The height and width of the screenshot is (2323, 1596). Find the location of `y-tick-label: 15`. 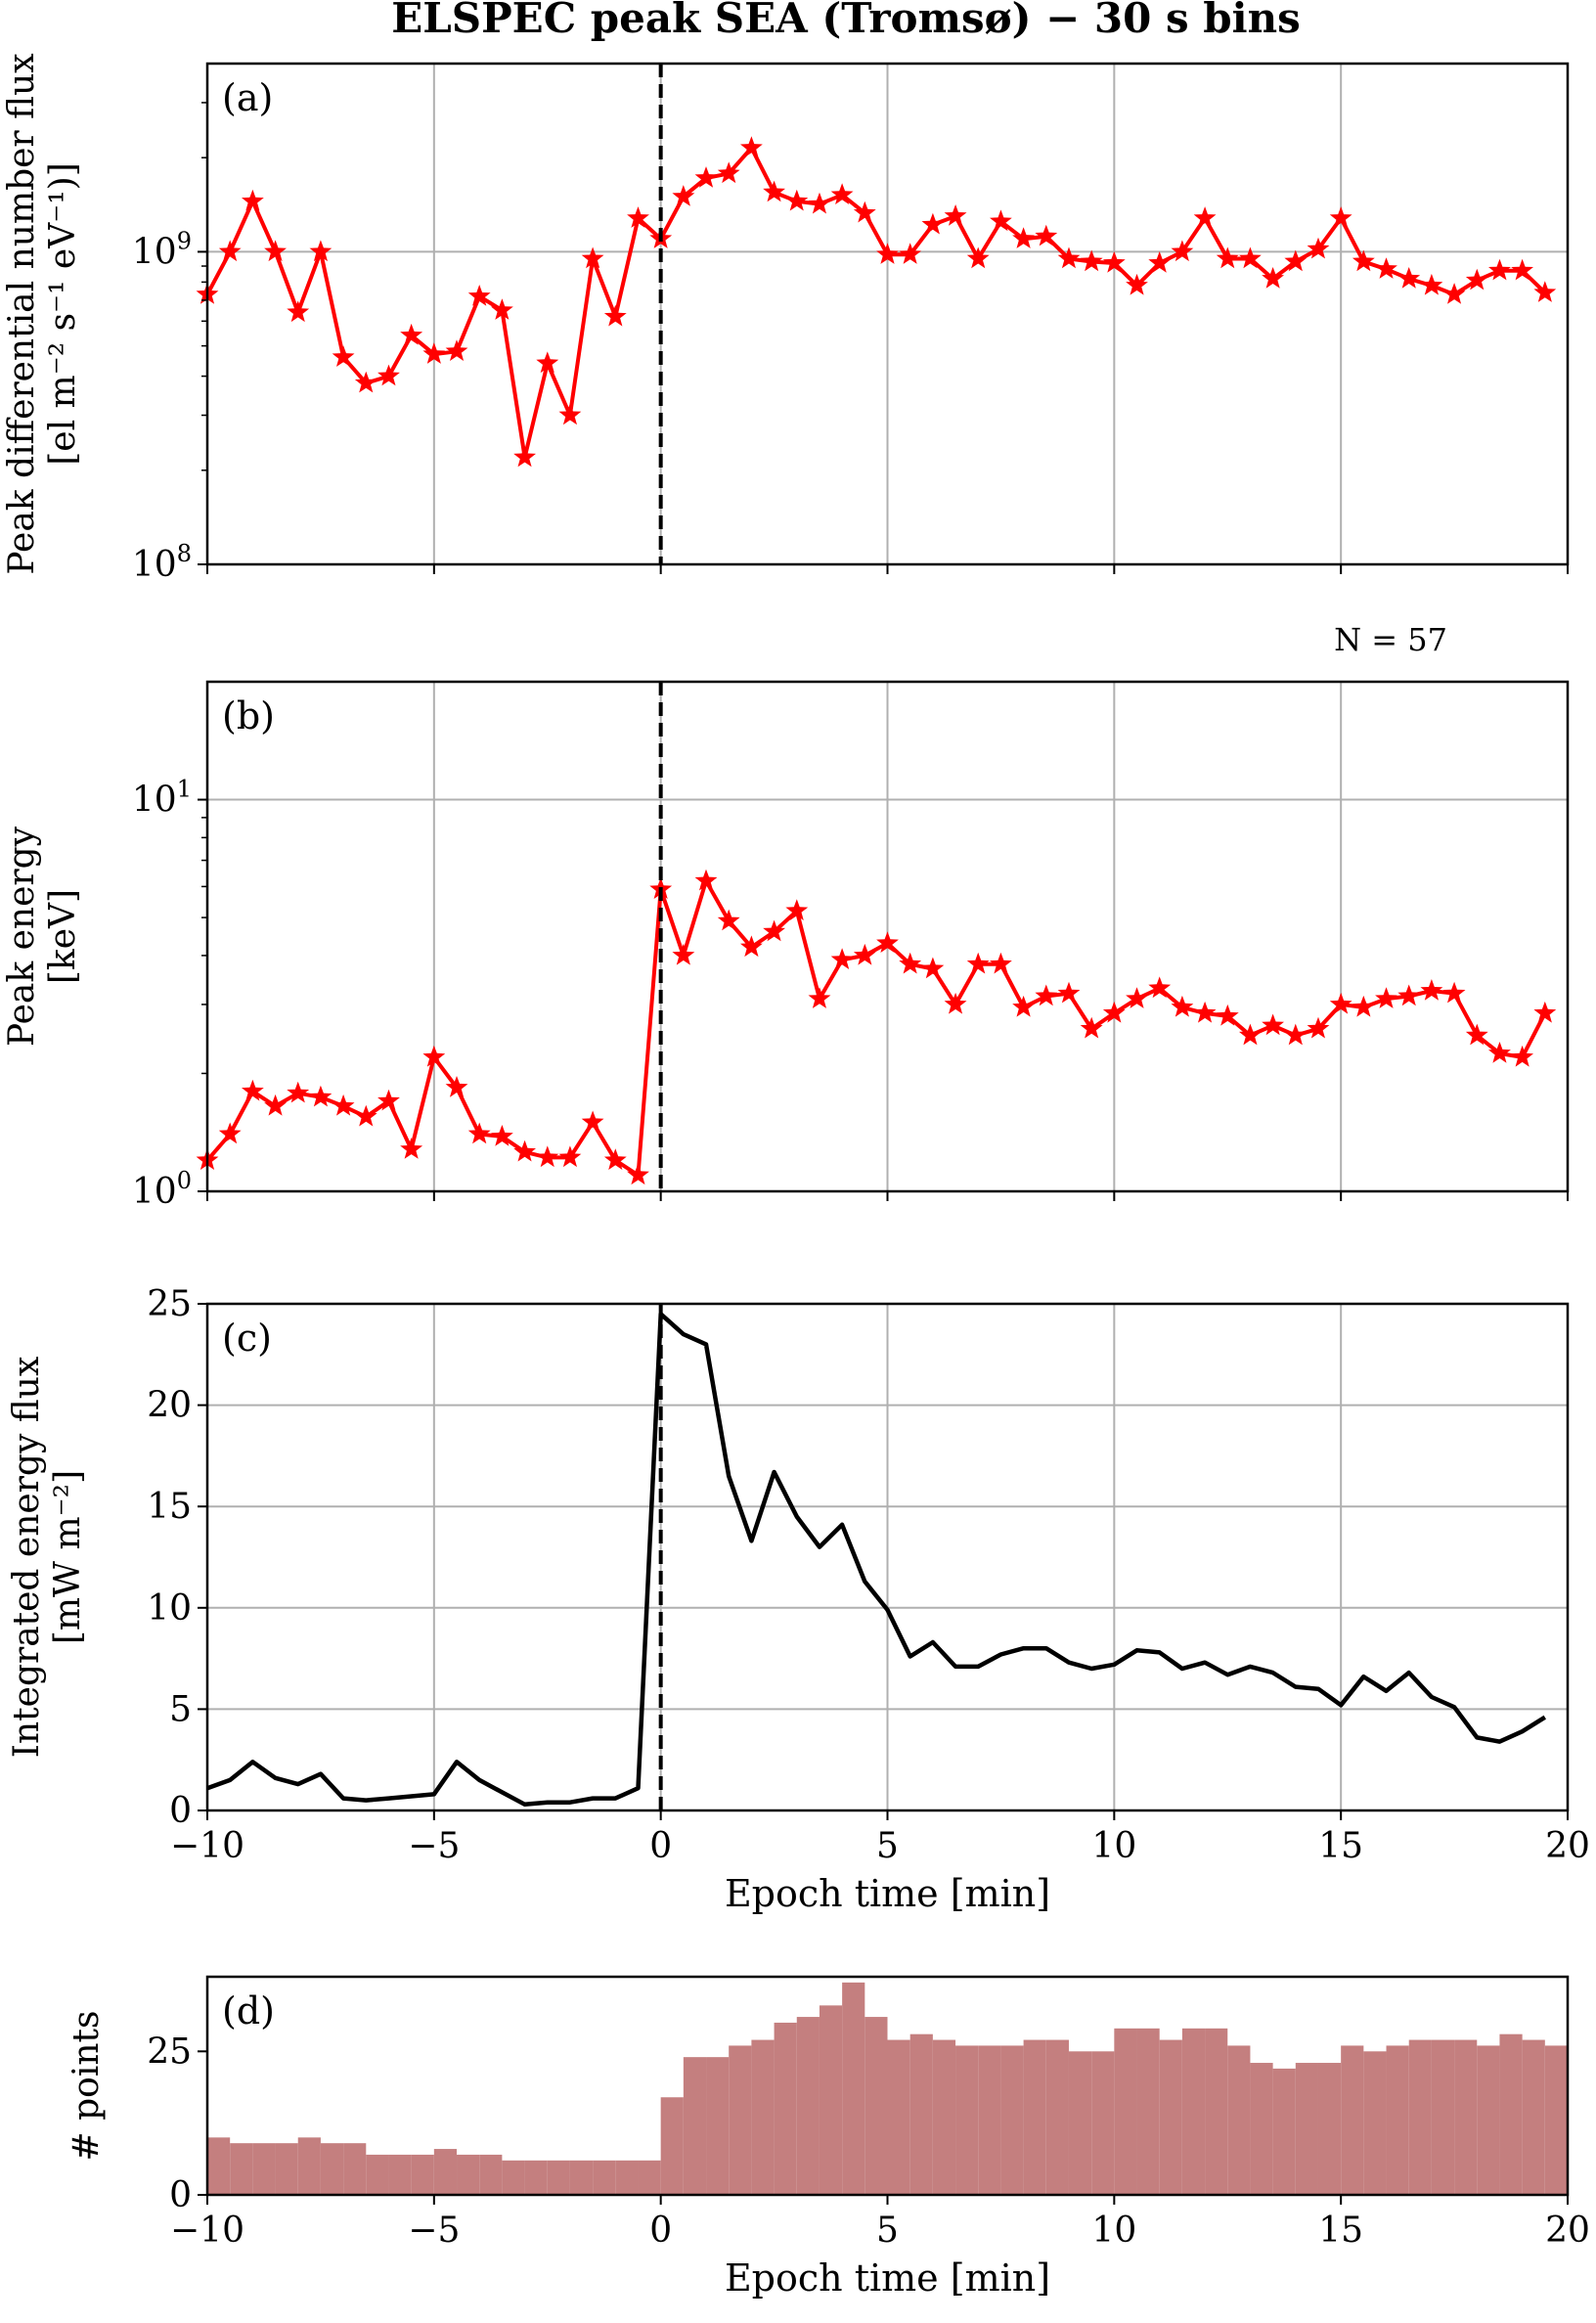

y-tick-label: 15 is located at coordinates (169, 1507).